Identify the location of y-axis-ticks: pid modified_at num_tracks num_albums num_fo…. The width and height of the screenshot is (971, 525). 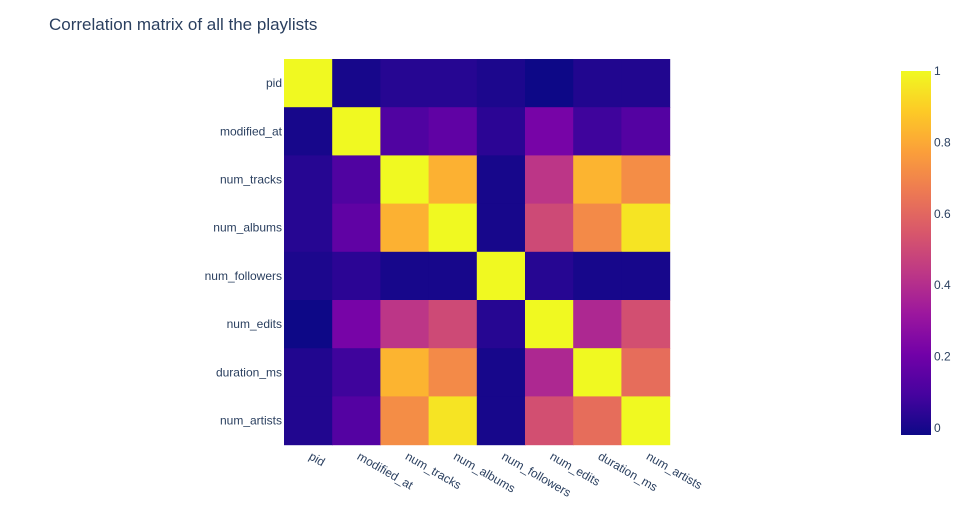
(244, 251).